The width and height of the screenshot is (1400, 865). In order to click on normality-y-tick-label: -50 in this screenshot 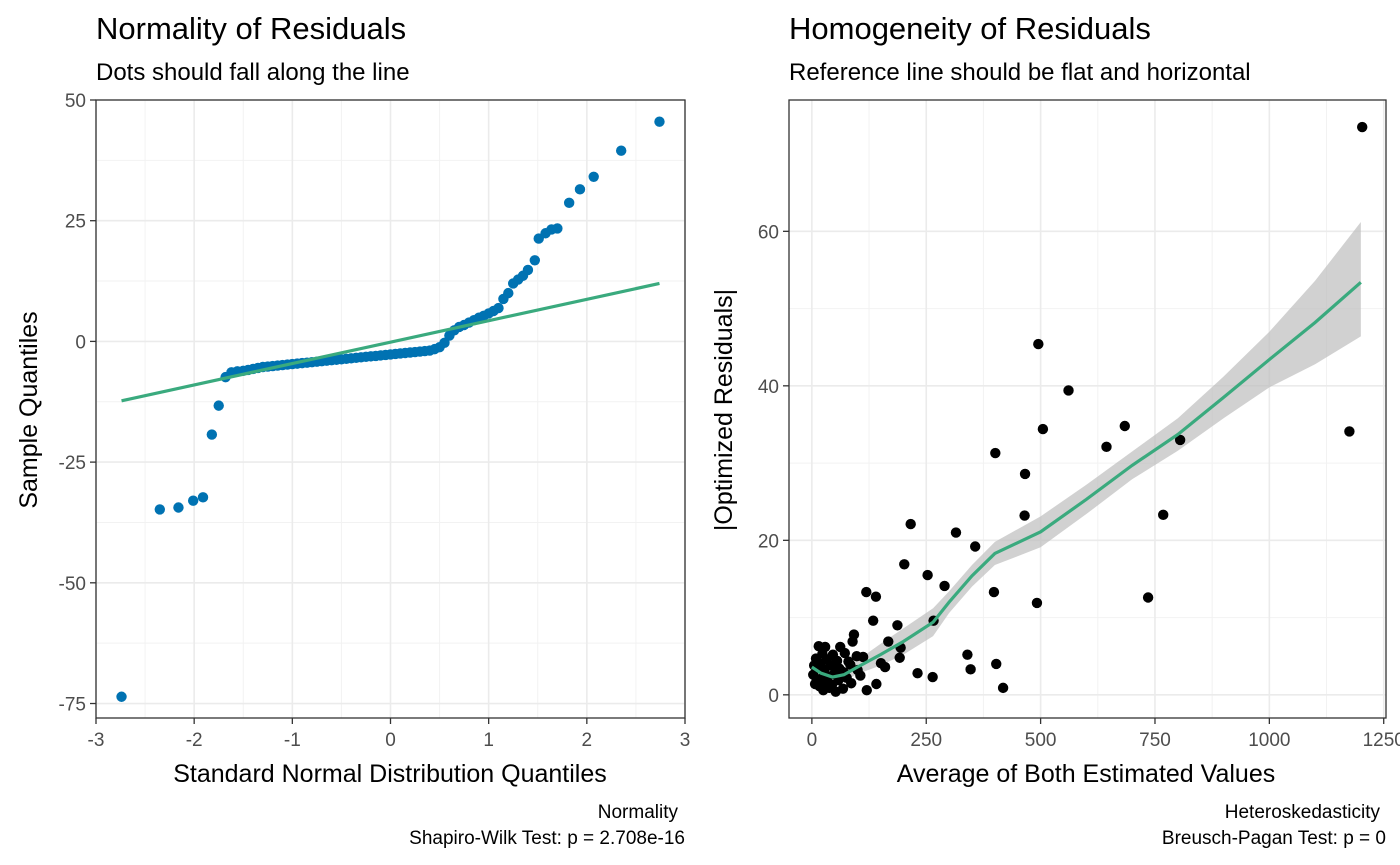, I will do `click(72, 584)`.